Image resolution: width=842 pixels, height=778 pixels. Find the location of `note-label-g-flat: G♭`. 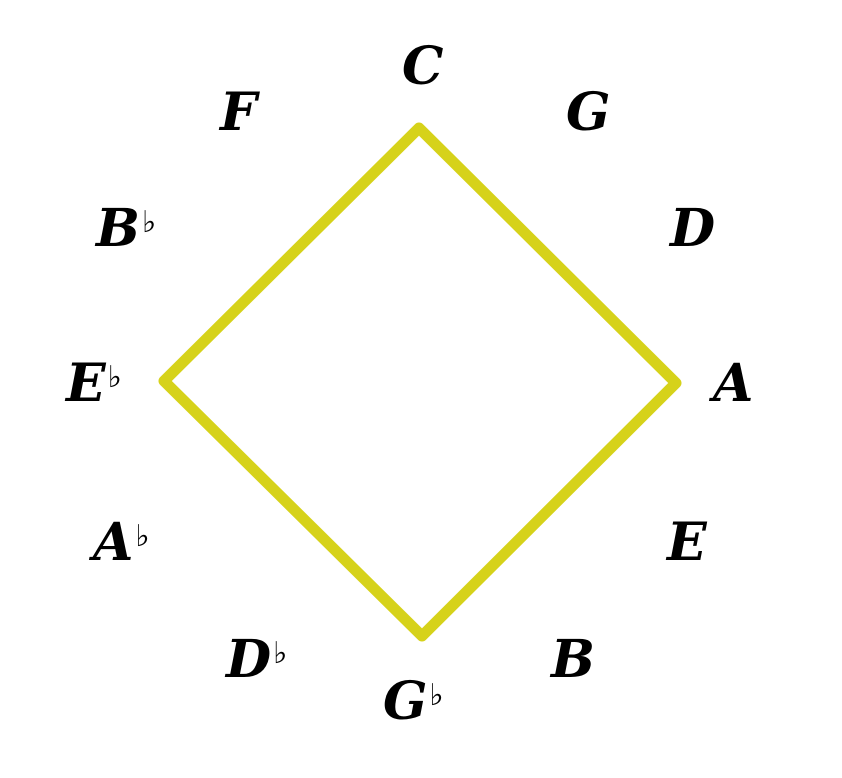

note-label-g-flat: G♭ is located at coordinates (413, 701).